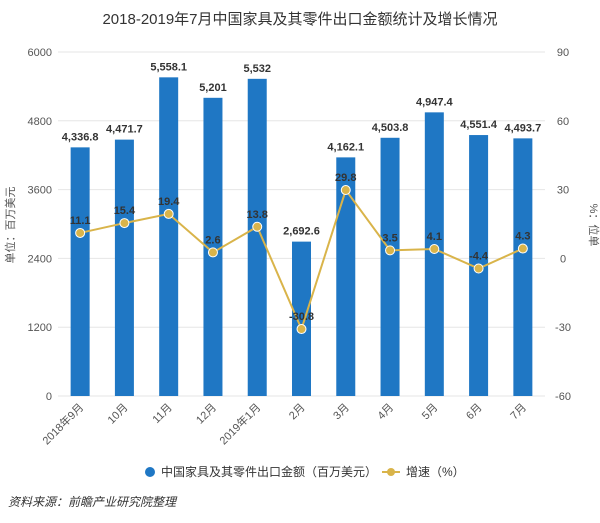 The height and width of the screenshot is (523, 600). Describe the element at coordinates (206, 414) in the screenshot. I see `x-tick-label: 12月` at that location.